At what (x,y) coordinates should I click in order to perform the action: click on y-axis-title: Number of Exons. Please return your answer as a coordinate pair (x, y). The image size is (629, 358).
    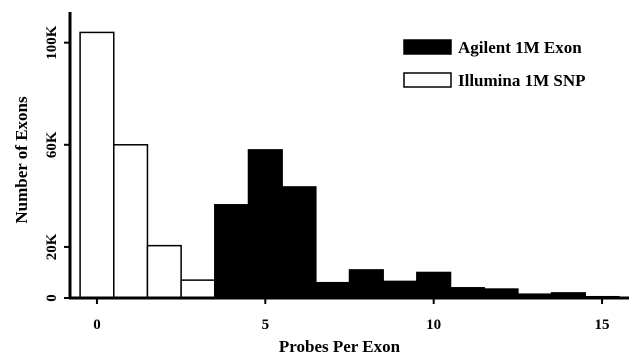
    Looking at the image, I should click on (21, 160).